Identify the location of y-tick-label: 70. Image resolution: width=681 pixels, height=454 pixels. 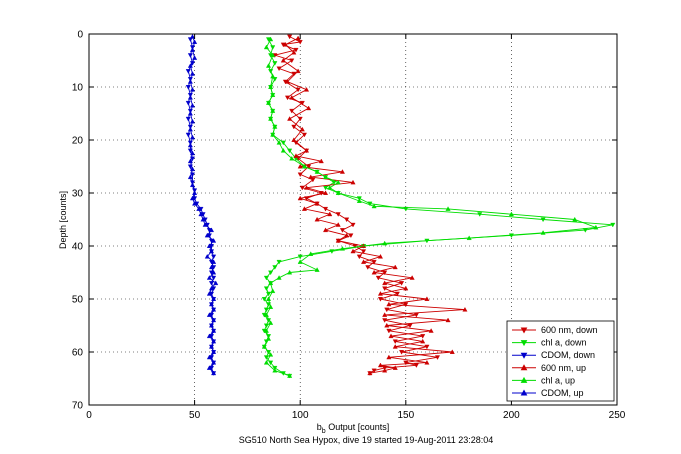
(78, 406).